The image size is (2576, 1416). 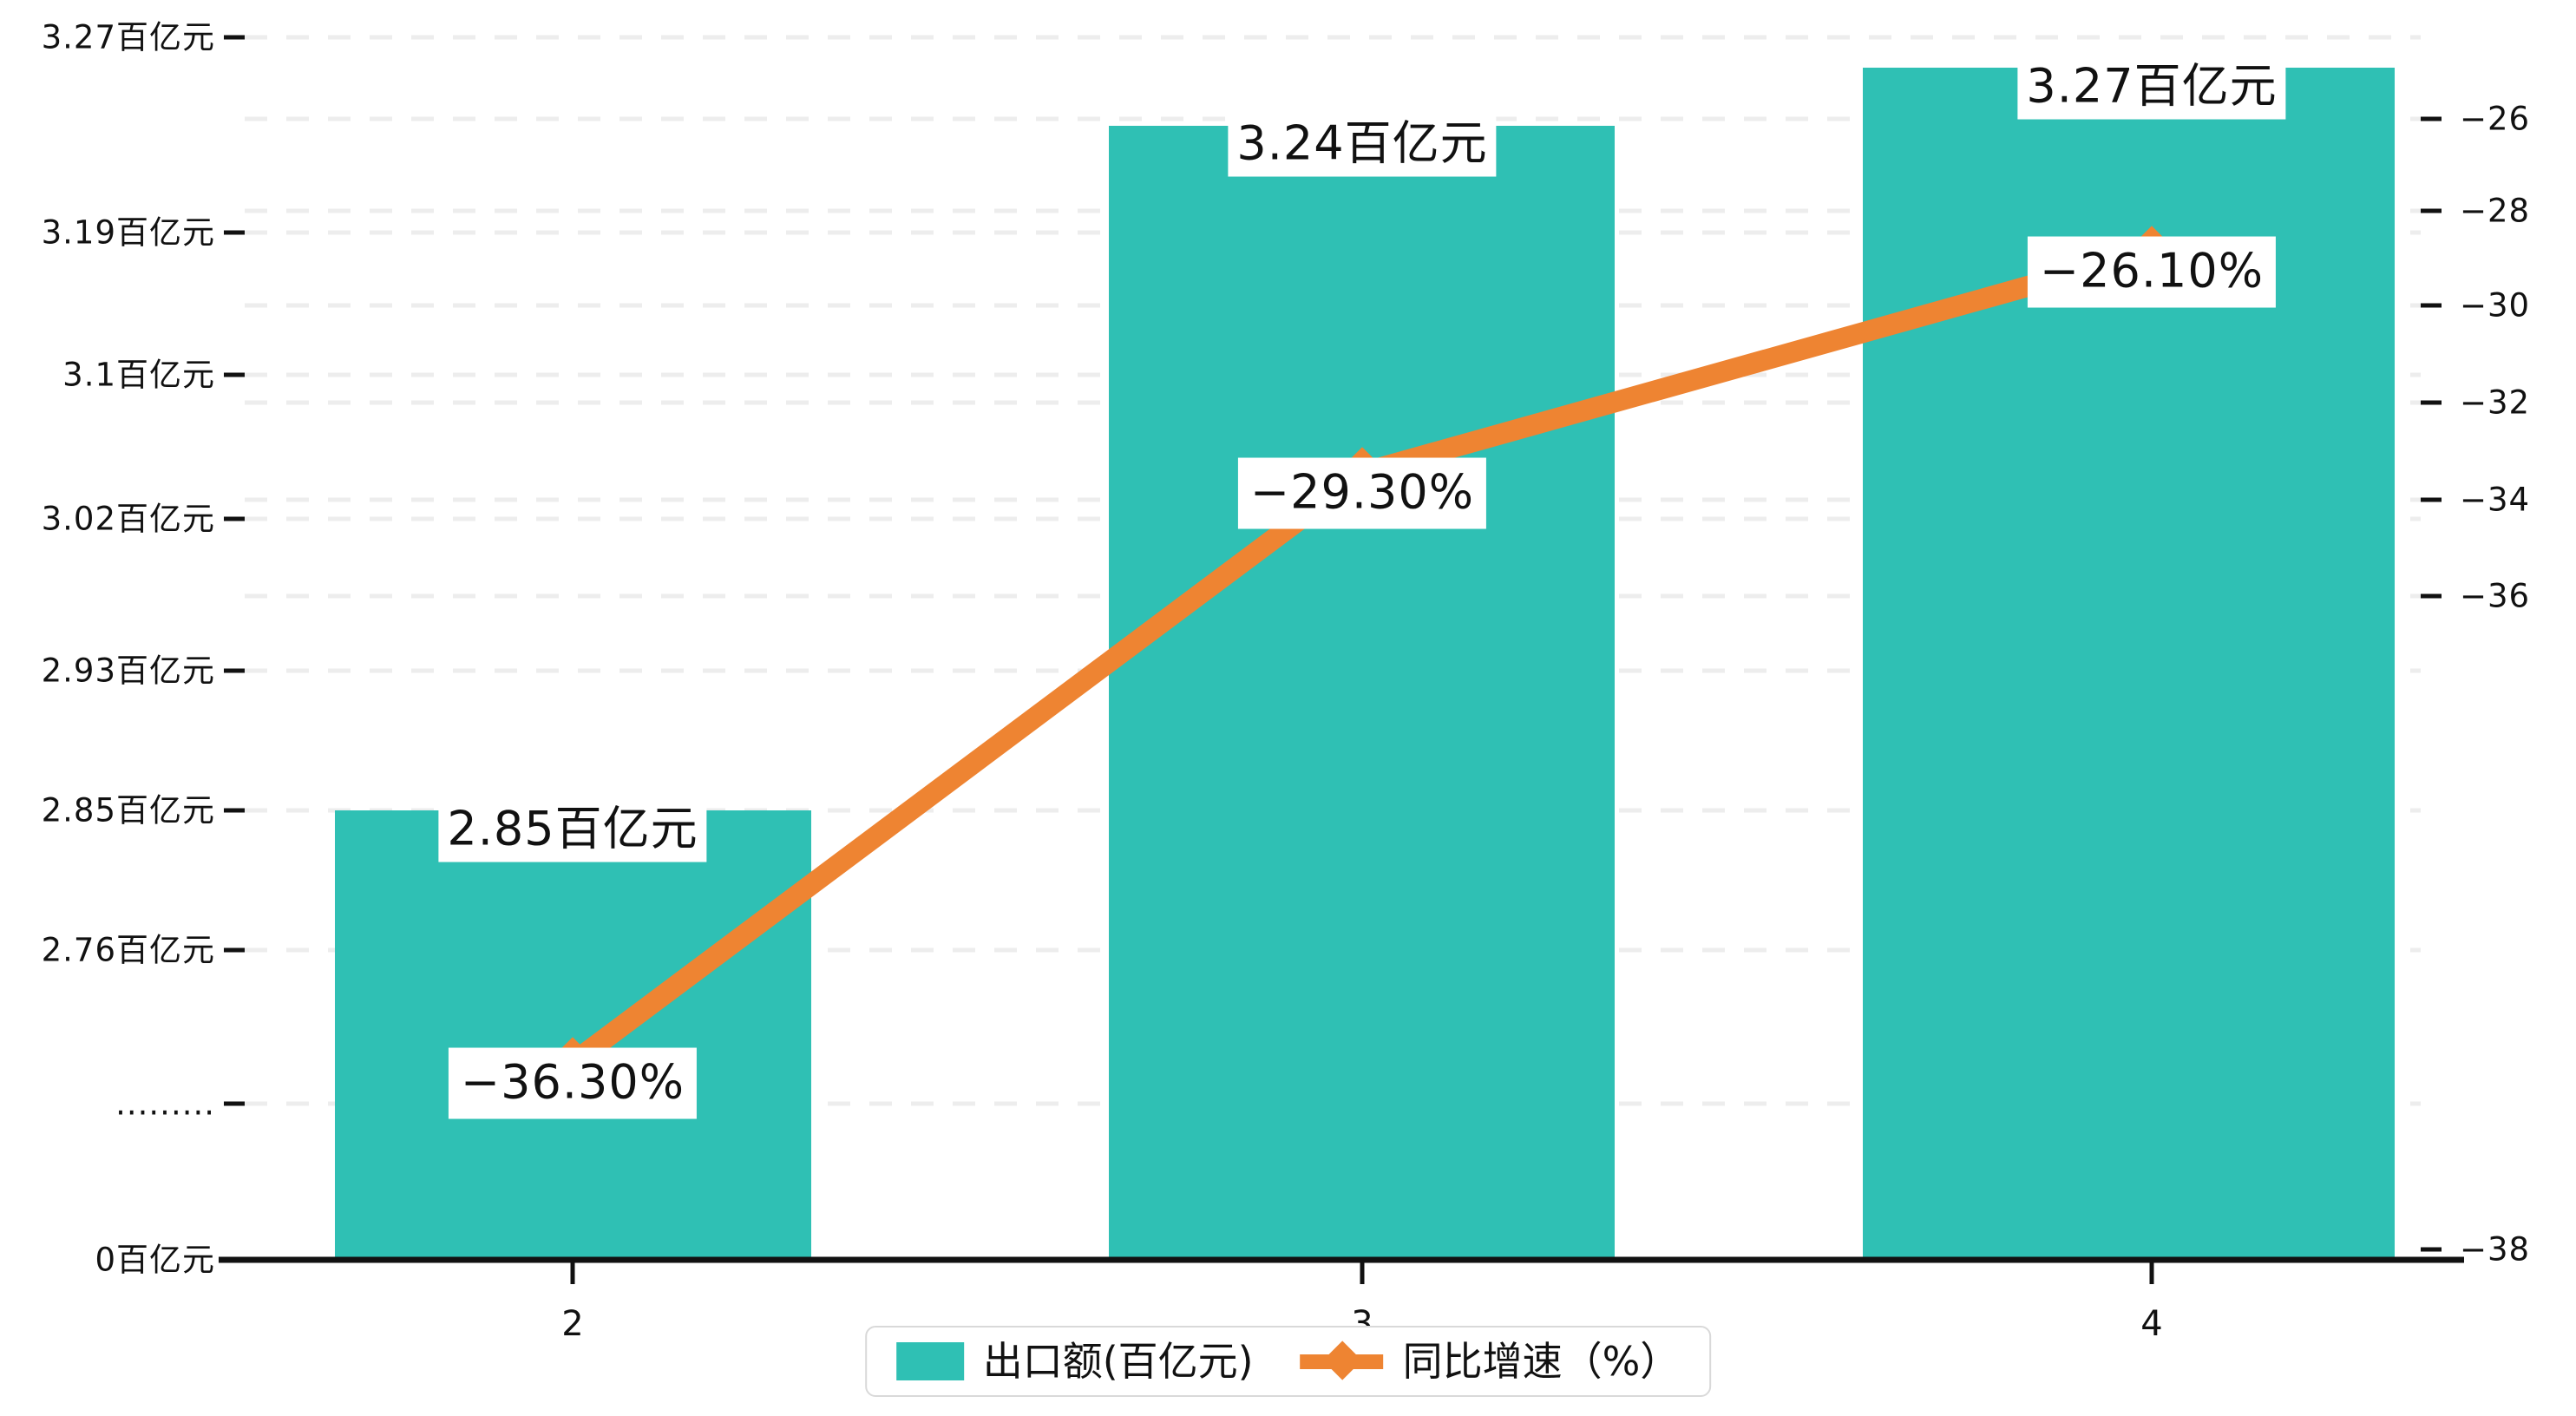 I want to click on secondary-y-axis-tick-label: −28, so click(x=2495, y=211).